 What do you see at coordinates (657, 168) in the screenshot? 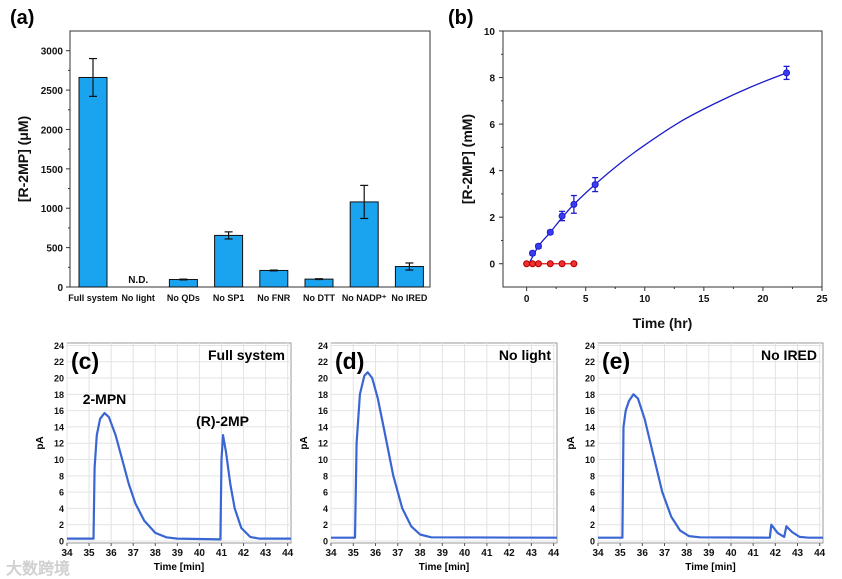
I see `fit-curve-blue` at bounding box center [657, 168].